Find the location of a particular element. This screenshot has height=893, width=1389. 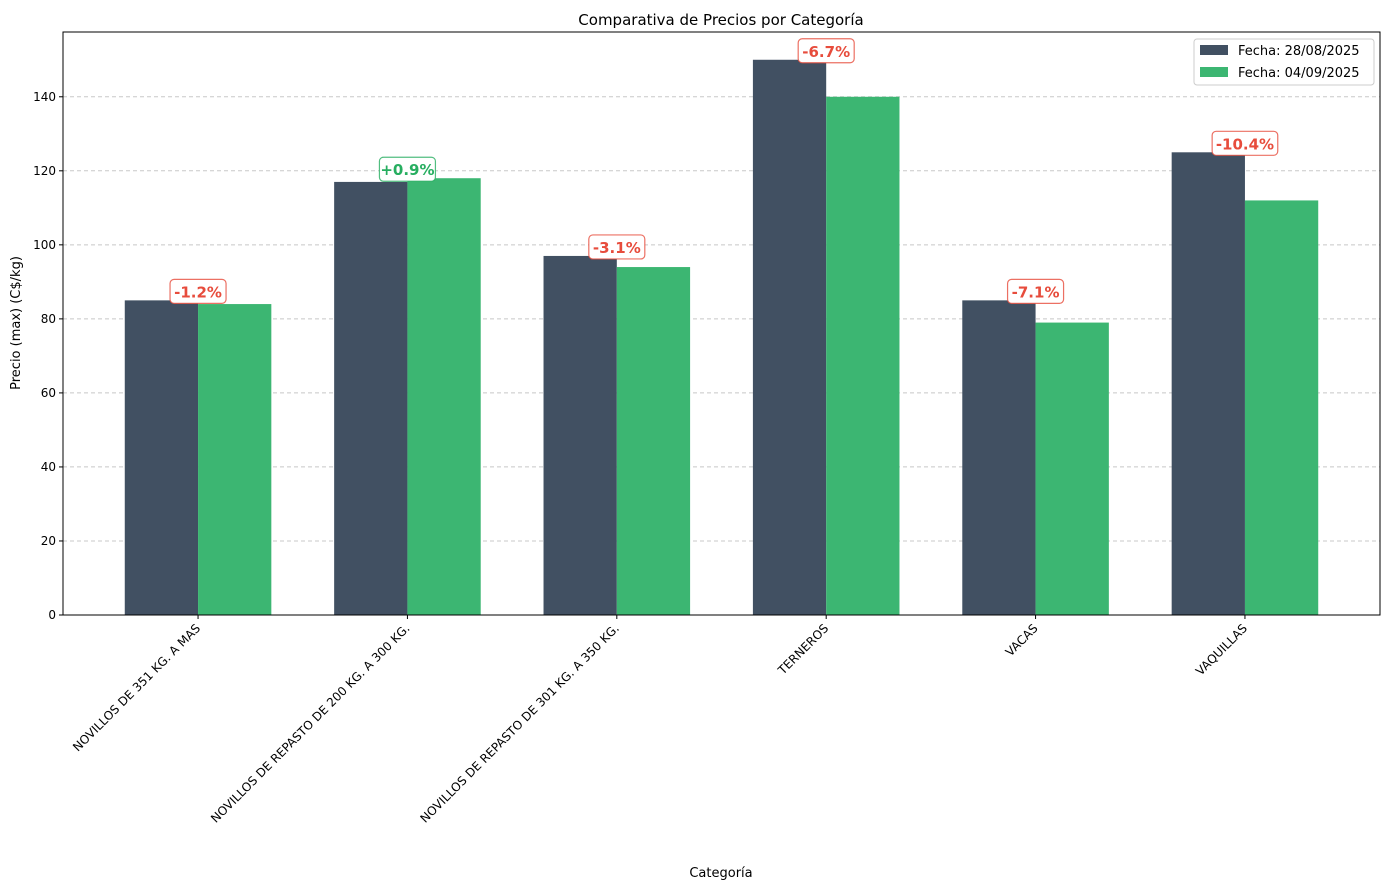

y-tick-label: 40 is located at coordinates (48, 467).